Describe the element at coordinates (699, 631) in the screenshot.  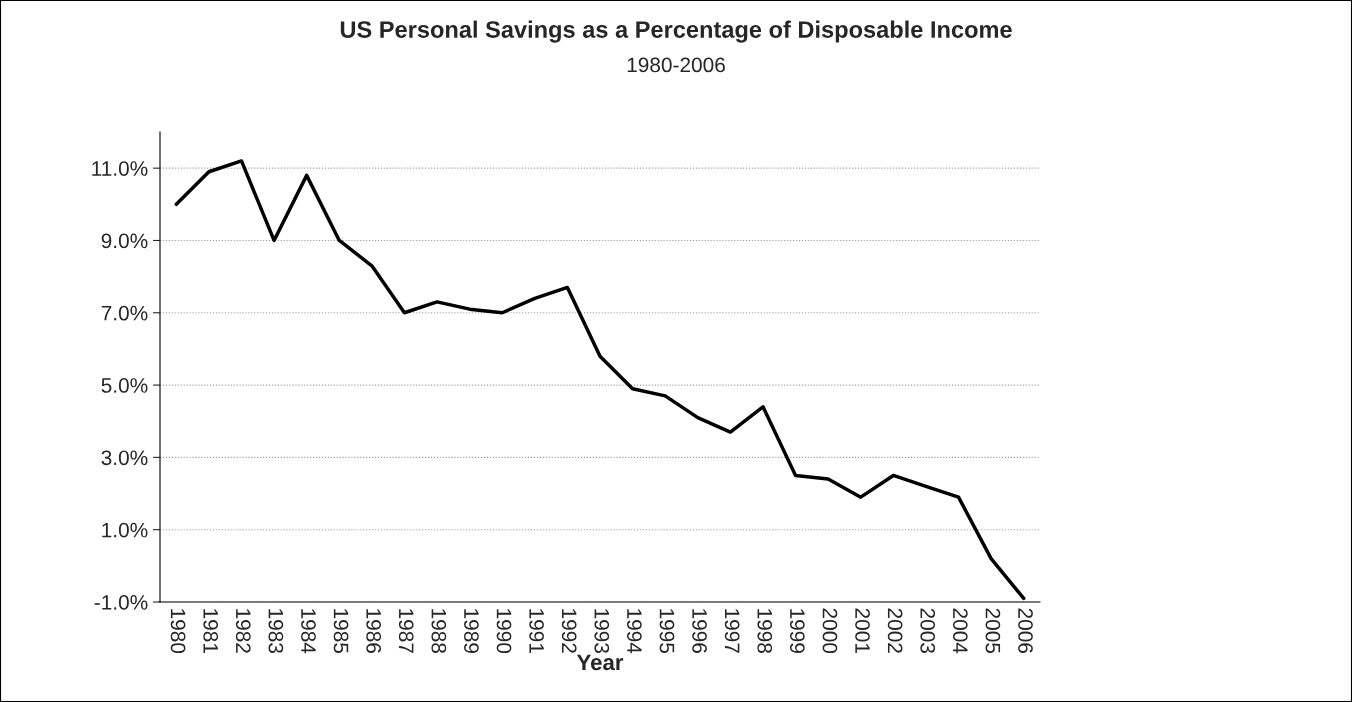
I see `x-tick-label: 1996` at that location.